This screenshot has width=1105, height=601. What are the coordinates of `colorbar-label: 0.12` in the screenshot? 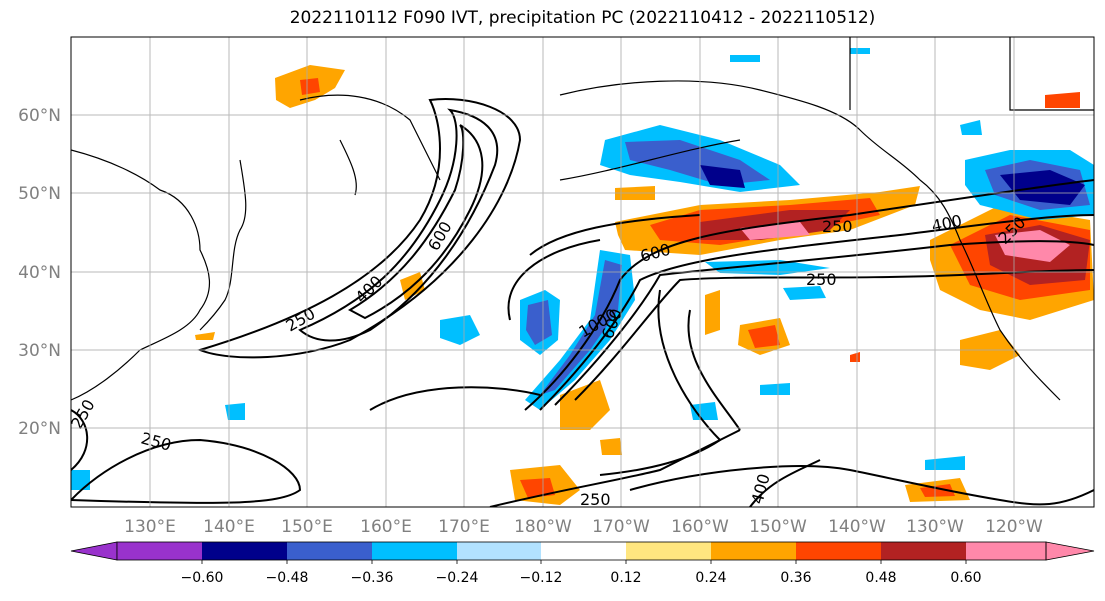 It's located at (625, 578).